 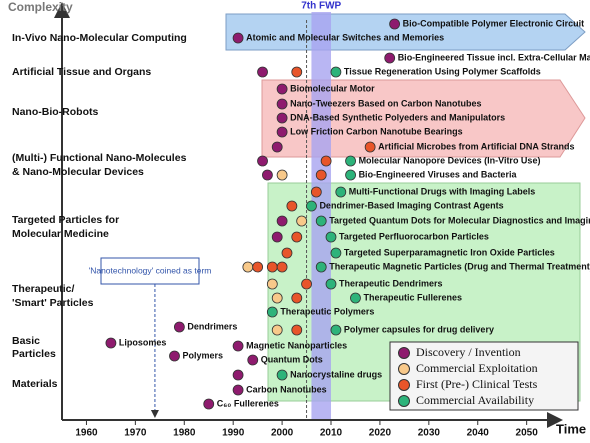 What do you see at coordinates (99, 158) in the screenshot?
I see `row-label: (Multi-) Functional Nano-Molecules` at bounding box center [99, 158].